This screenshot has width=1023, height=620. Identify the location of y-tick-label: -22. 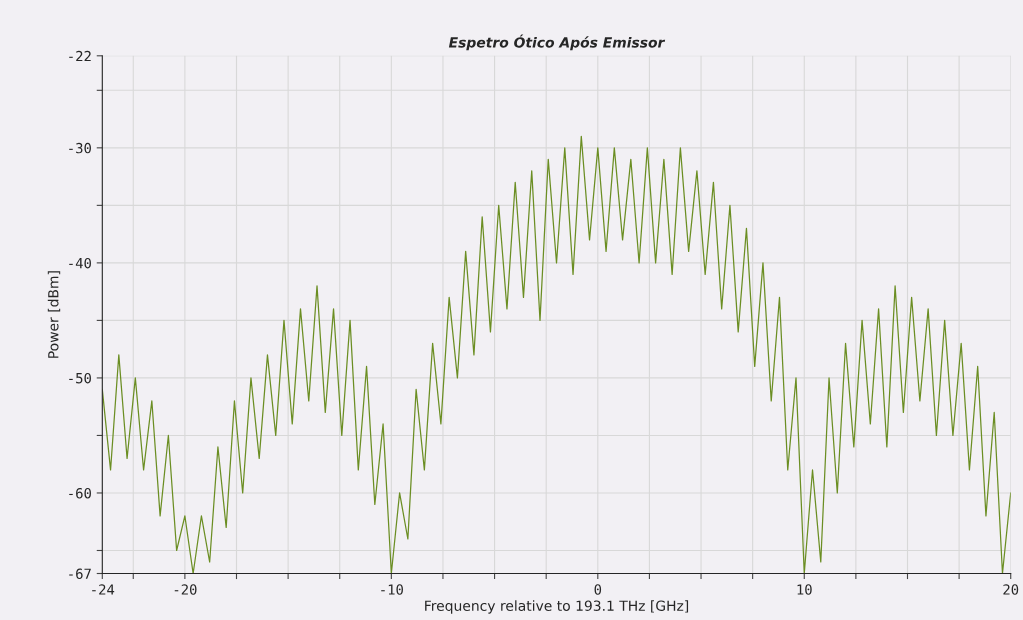
(80, 56).